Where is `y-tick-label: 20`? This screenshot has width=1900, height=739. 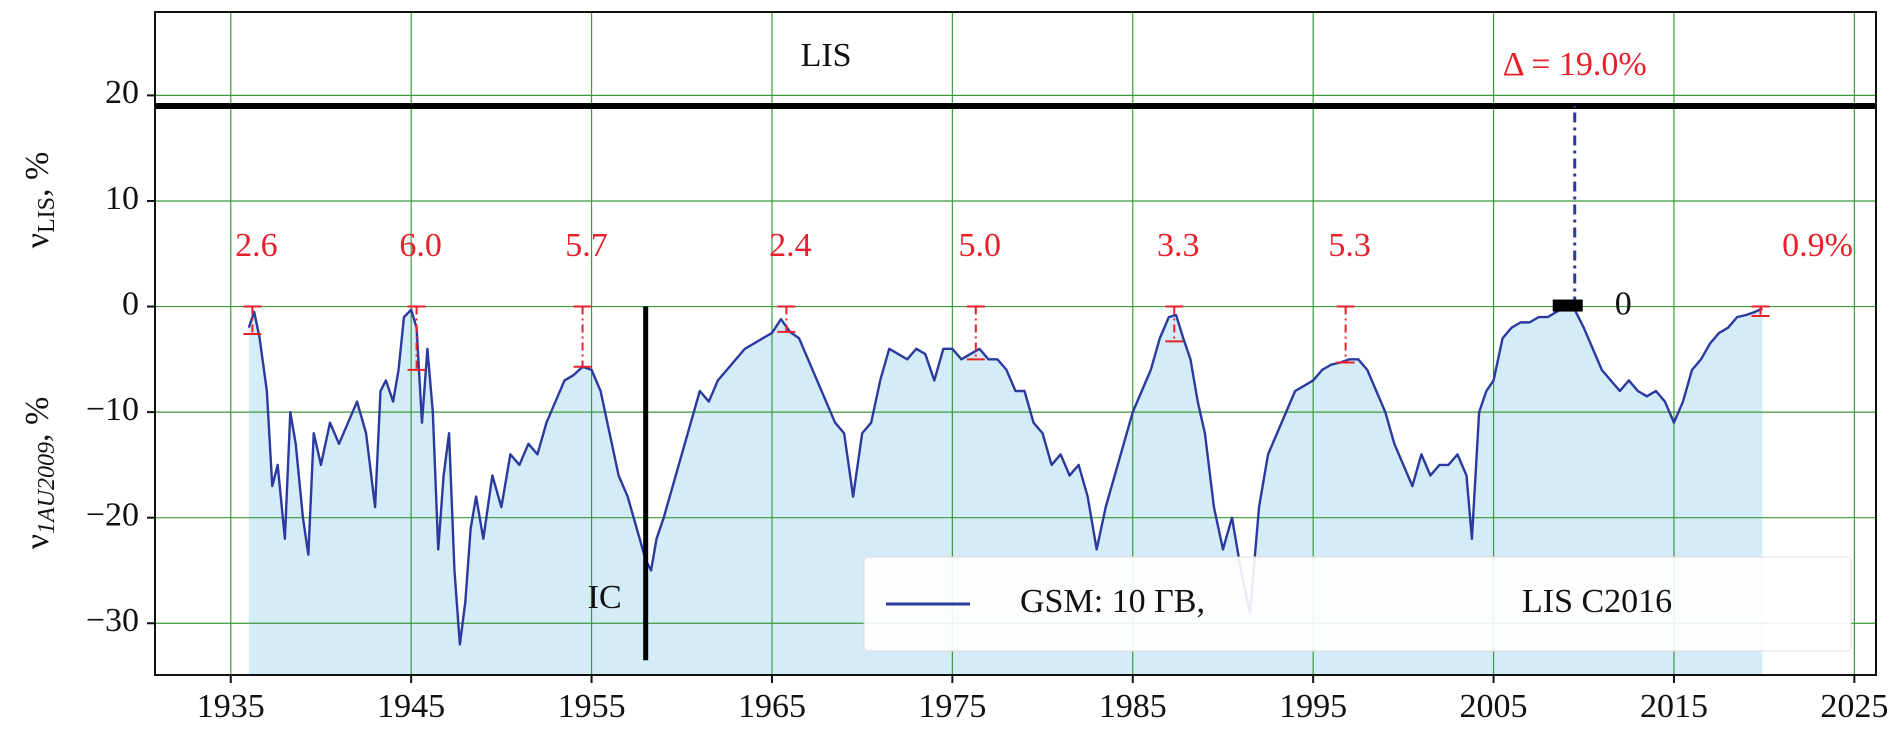 y-tick-label: 20 is located at coordinates (122, 92).